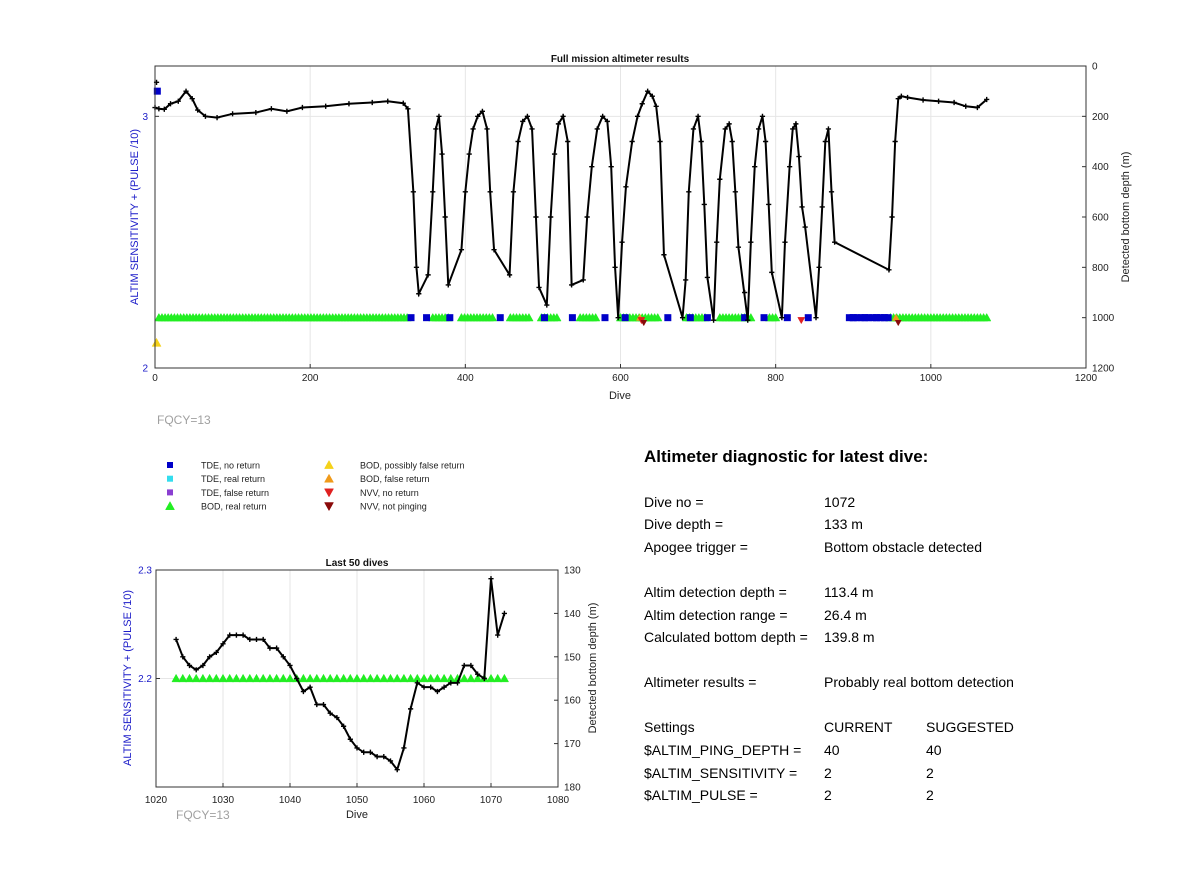 The image size is (1200, 890). Describe the element at coordinates (156, 342) in the screenshot. I see `bod-possibly-false-marker` at that location.